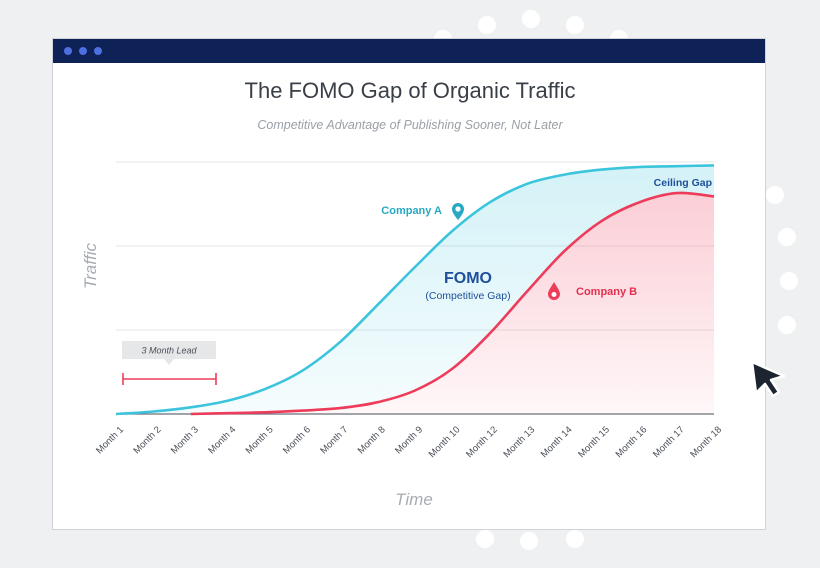 The width and height of the screenshot is (820, 568). Describe the element at coordinates (519, 442) in the screenshot. I see `x-tick-label: Month 13` at that location.